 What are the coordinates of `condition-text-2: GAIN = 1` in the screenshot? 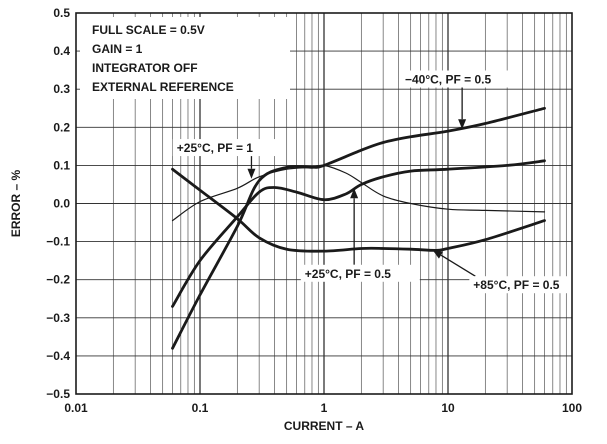 It's located at (117, 49).